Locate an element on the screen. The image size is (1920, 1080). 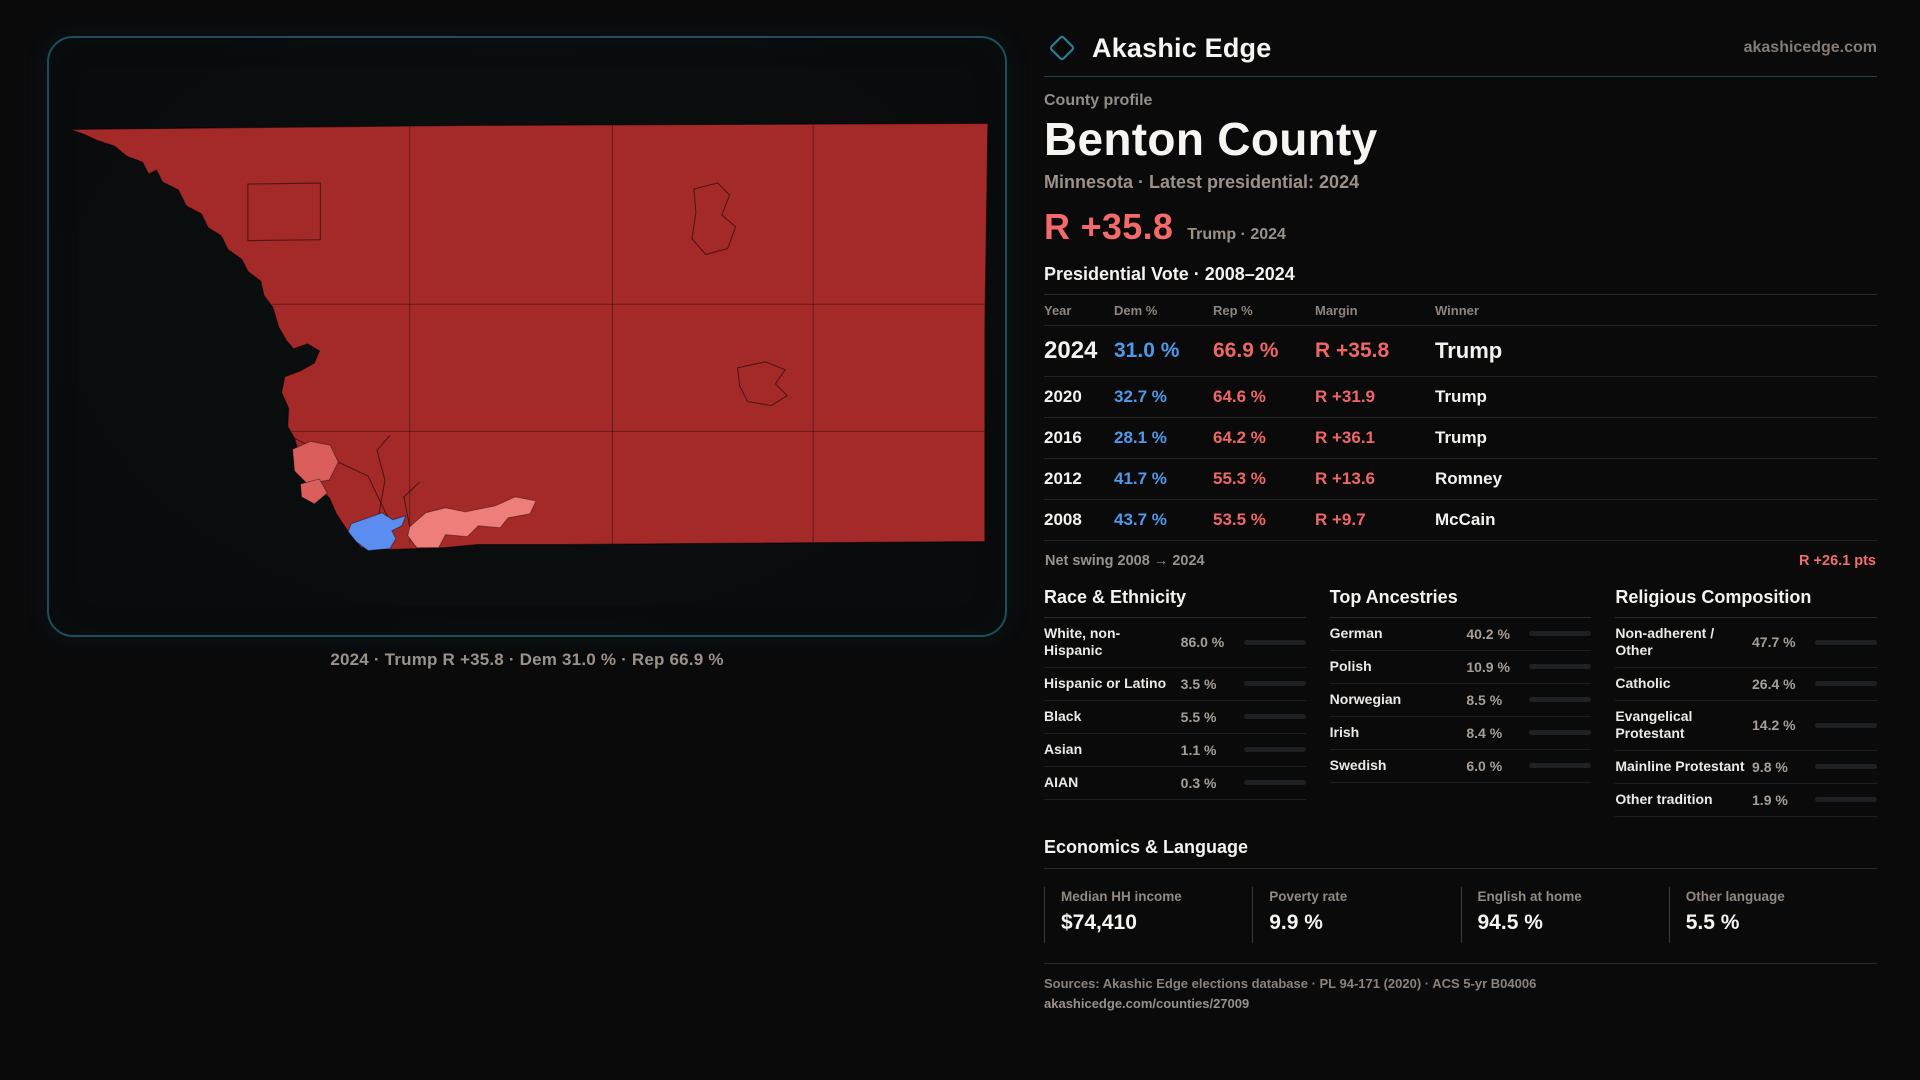
stat-row: Irish 8.4 % is located at coordinates (1460, 733).